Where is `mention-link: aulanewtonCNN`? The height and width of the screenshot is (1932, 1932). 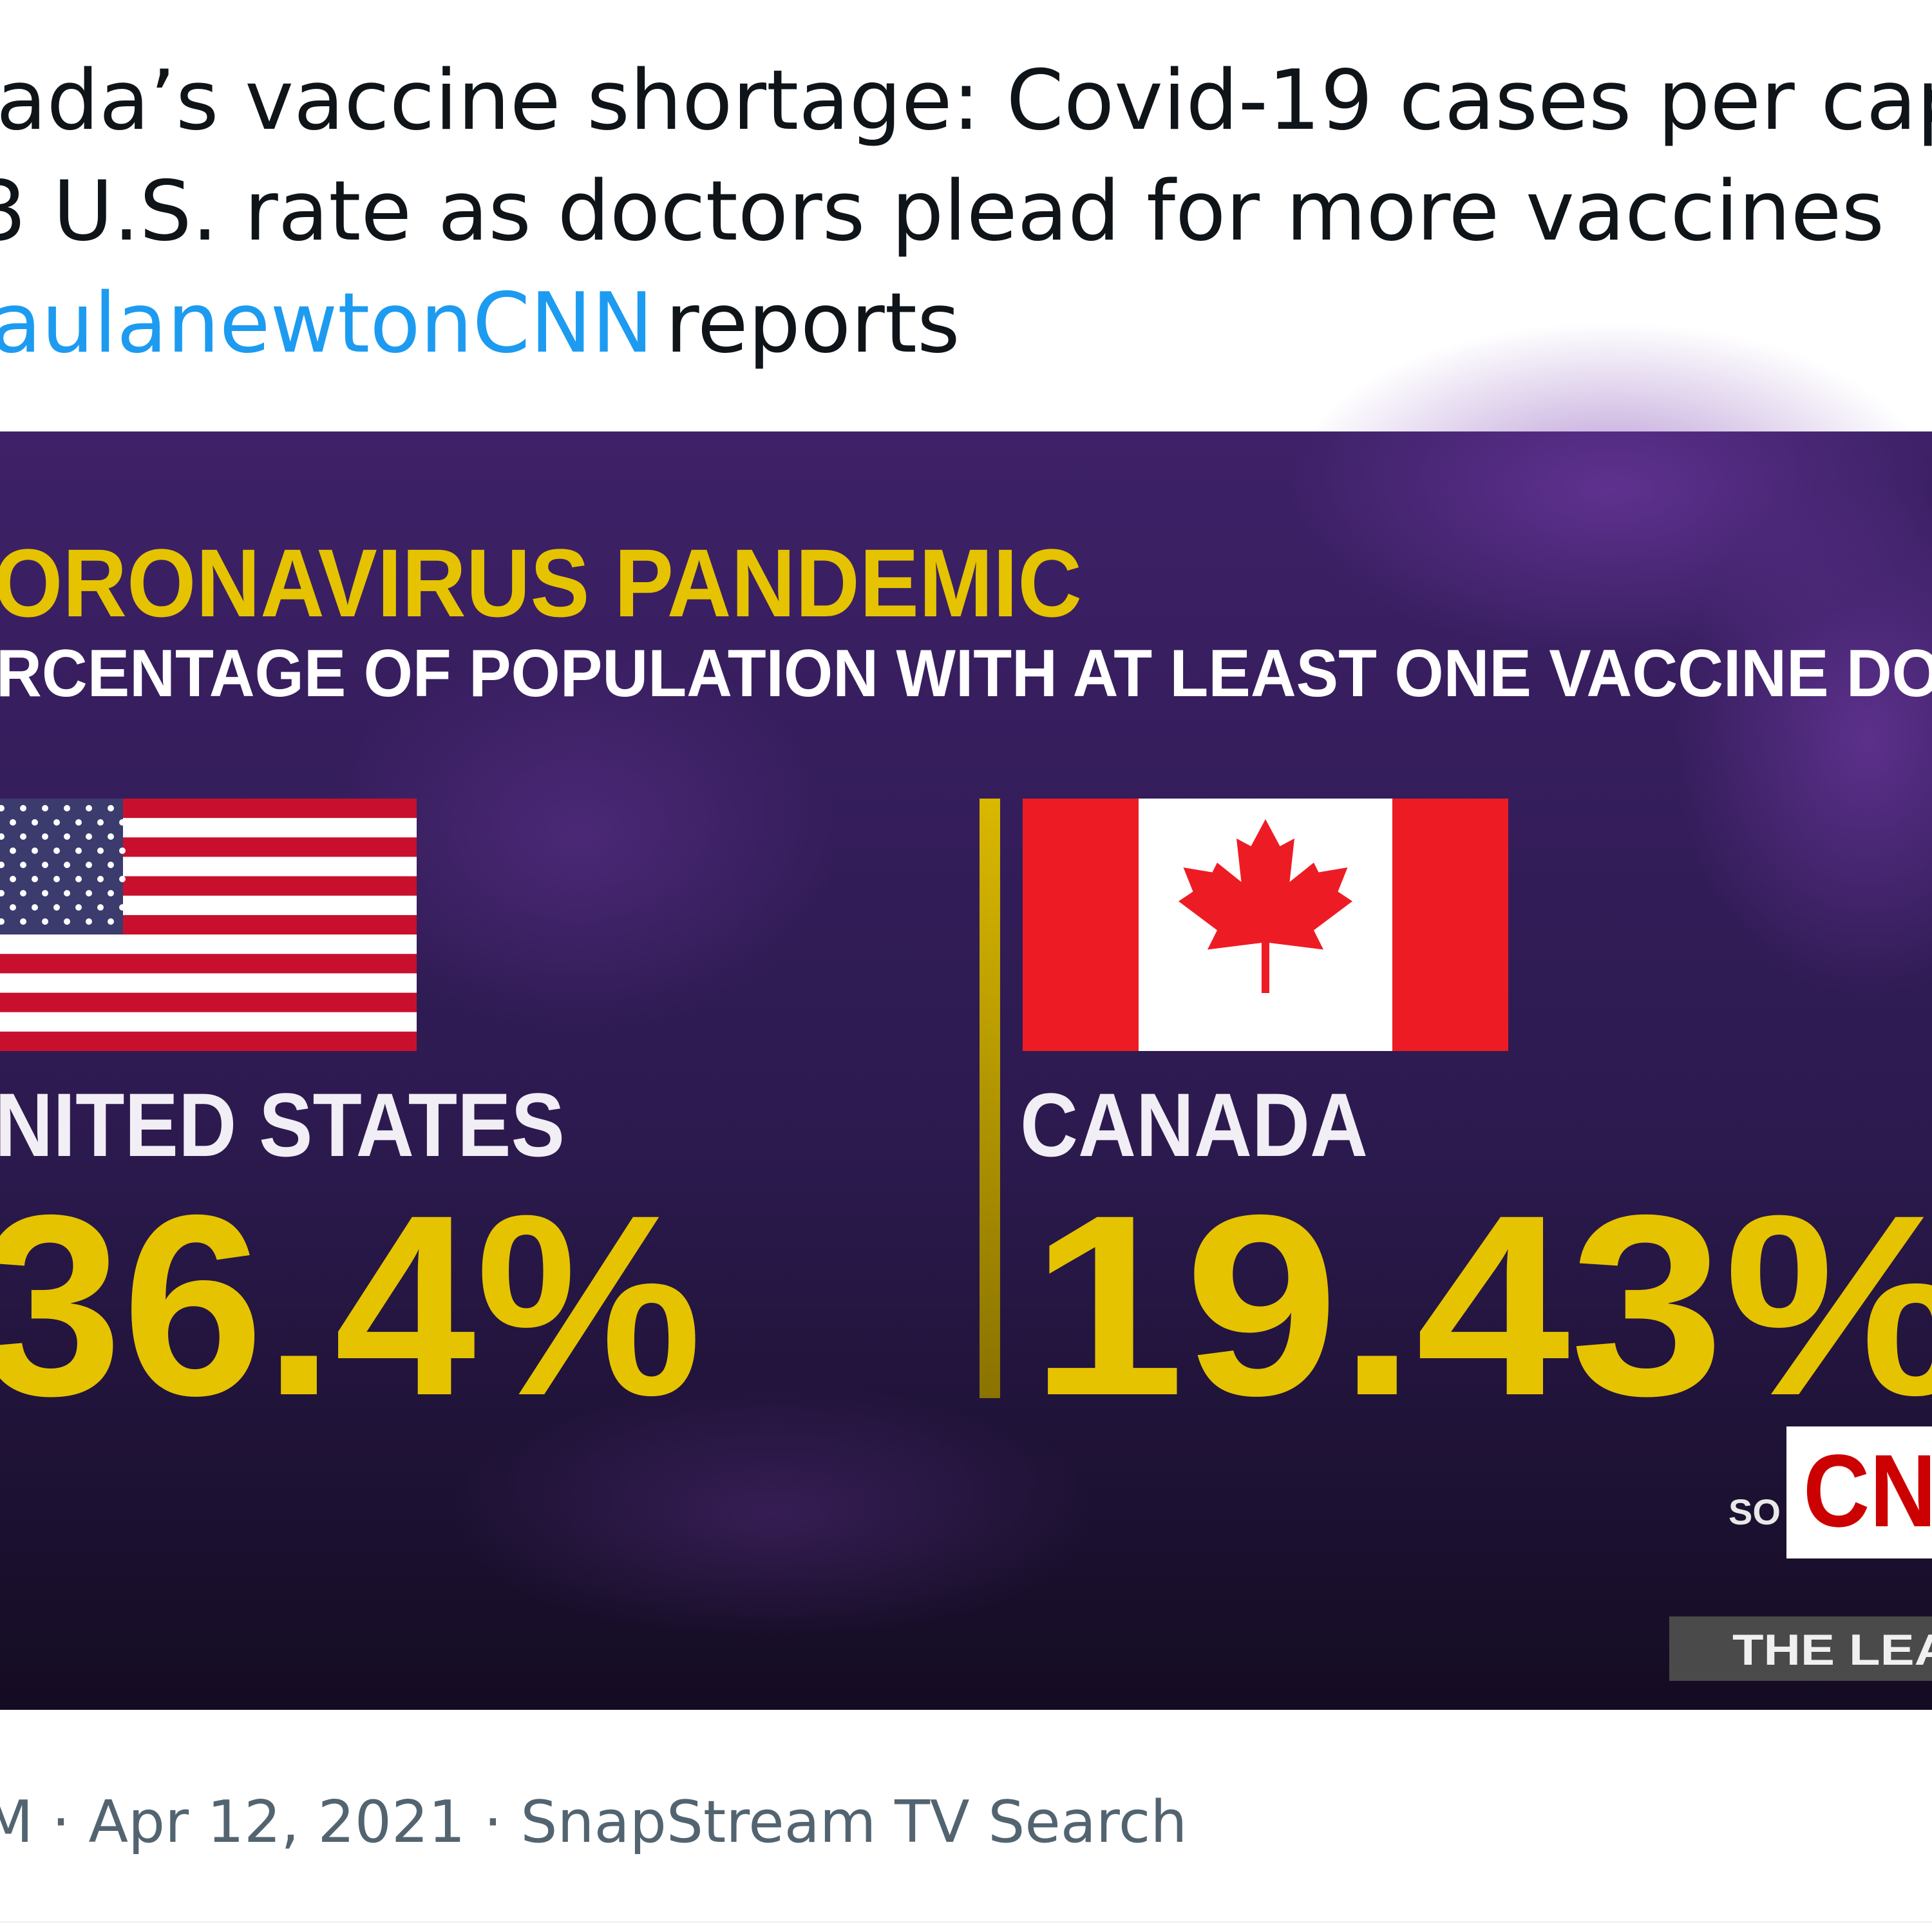
mention-link: aulanewtonCNN is located at coordinates (327, 324).